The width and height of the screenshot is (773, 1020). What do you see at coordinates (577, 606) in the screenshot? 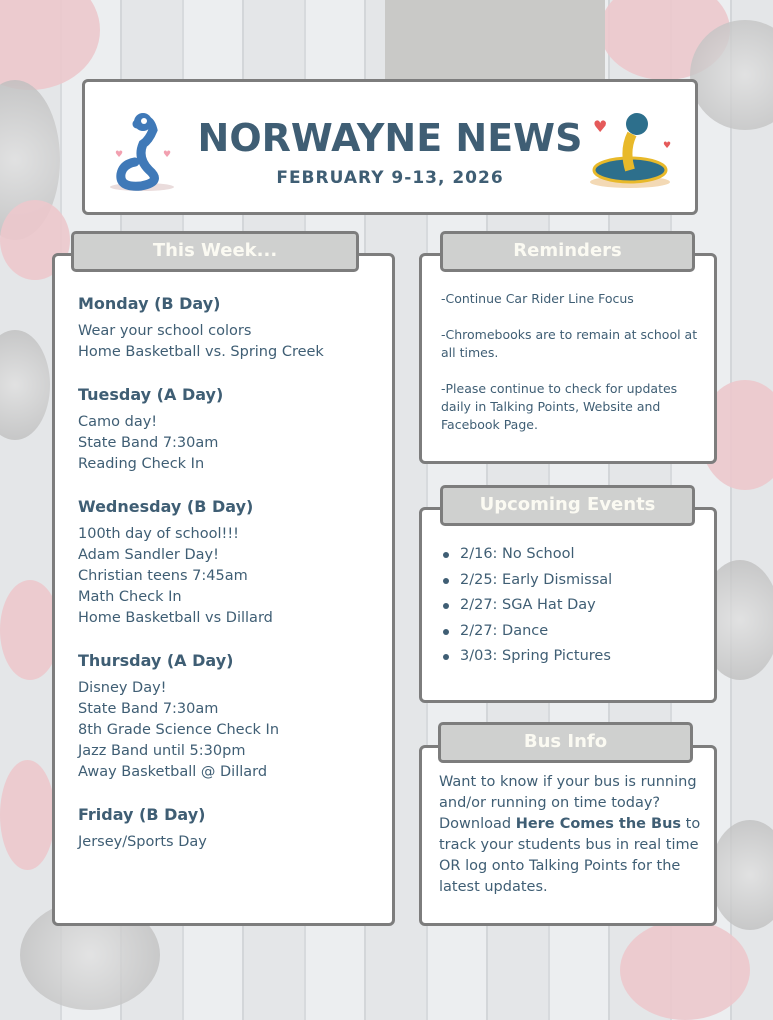
I see `event-item: 2/27: SGA Hat Day` at bounding box center [577, 606].